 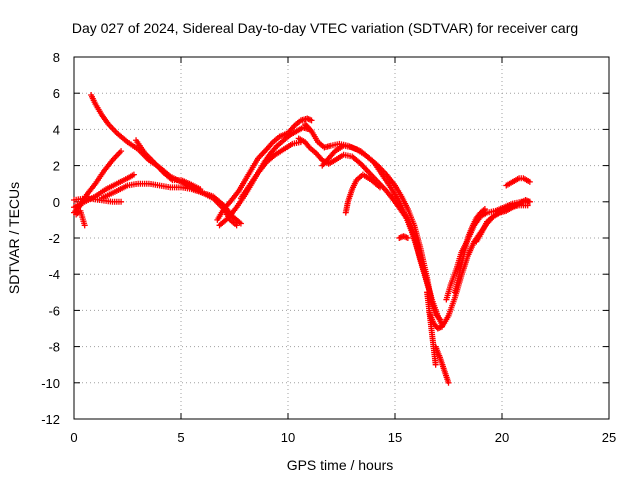 What do you see at coordinates (54, 274) in the screenshot?
I see `y-tick-label: -4` at bounding box center [54, 274].